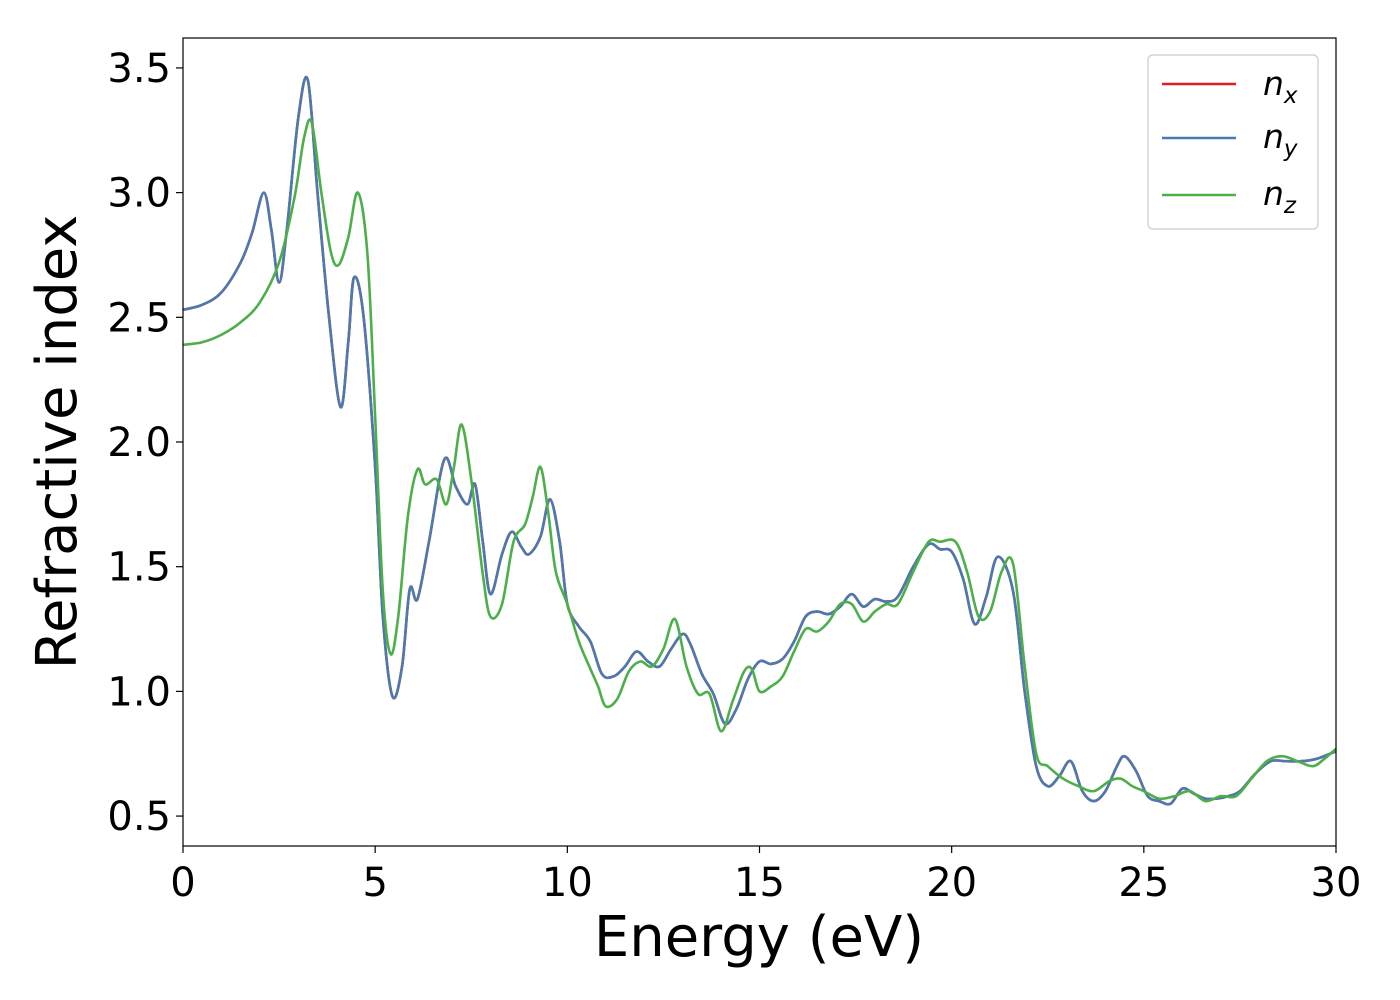  What do you see at coordinates (374, 883) in the screenshot?
I see `x-tick-label: 5` at bounding box center [374, 883].